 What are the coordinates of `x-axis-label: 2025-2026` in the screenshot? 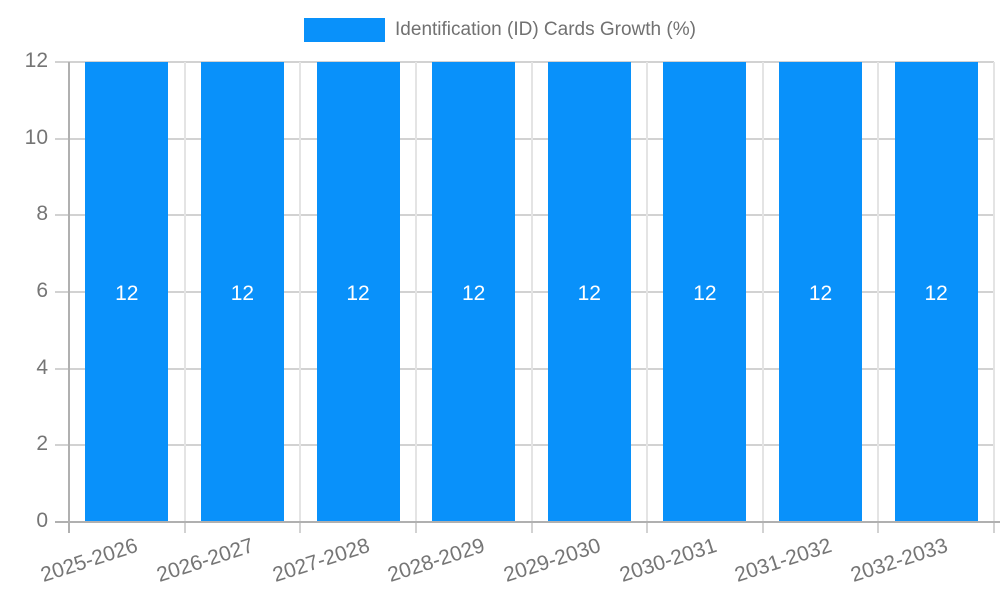 It's located at (89, 560).